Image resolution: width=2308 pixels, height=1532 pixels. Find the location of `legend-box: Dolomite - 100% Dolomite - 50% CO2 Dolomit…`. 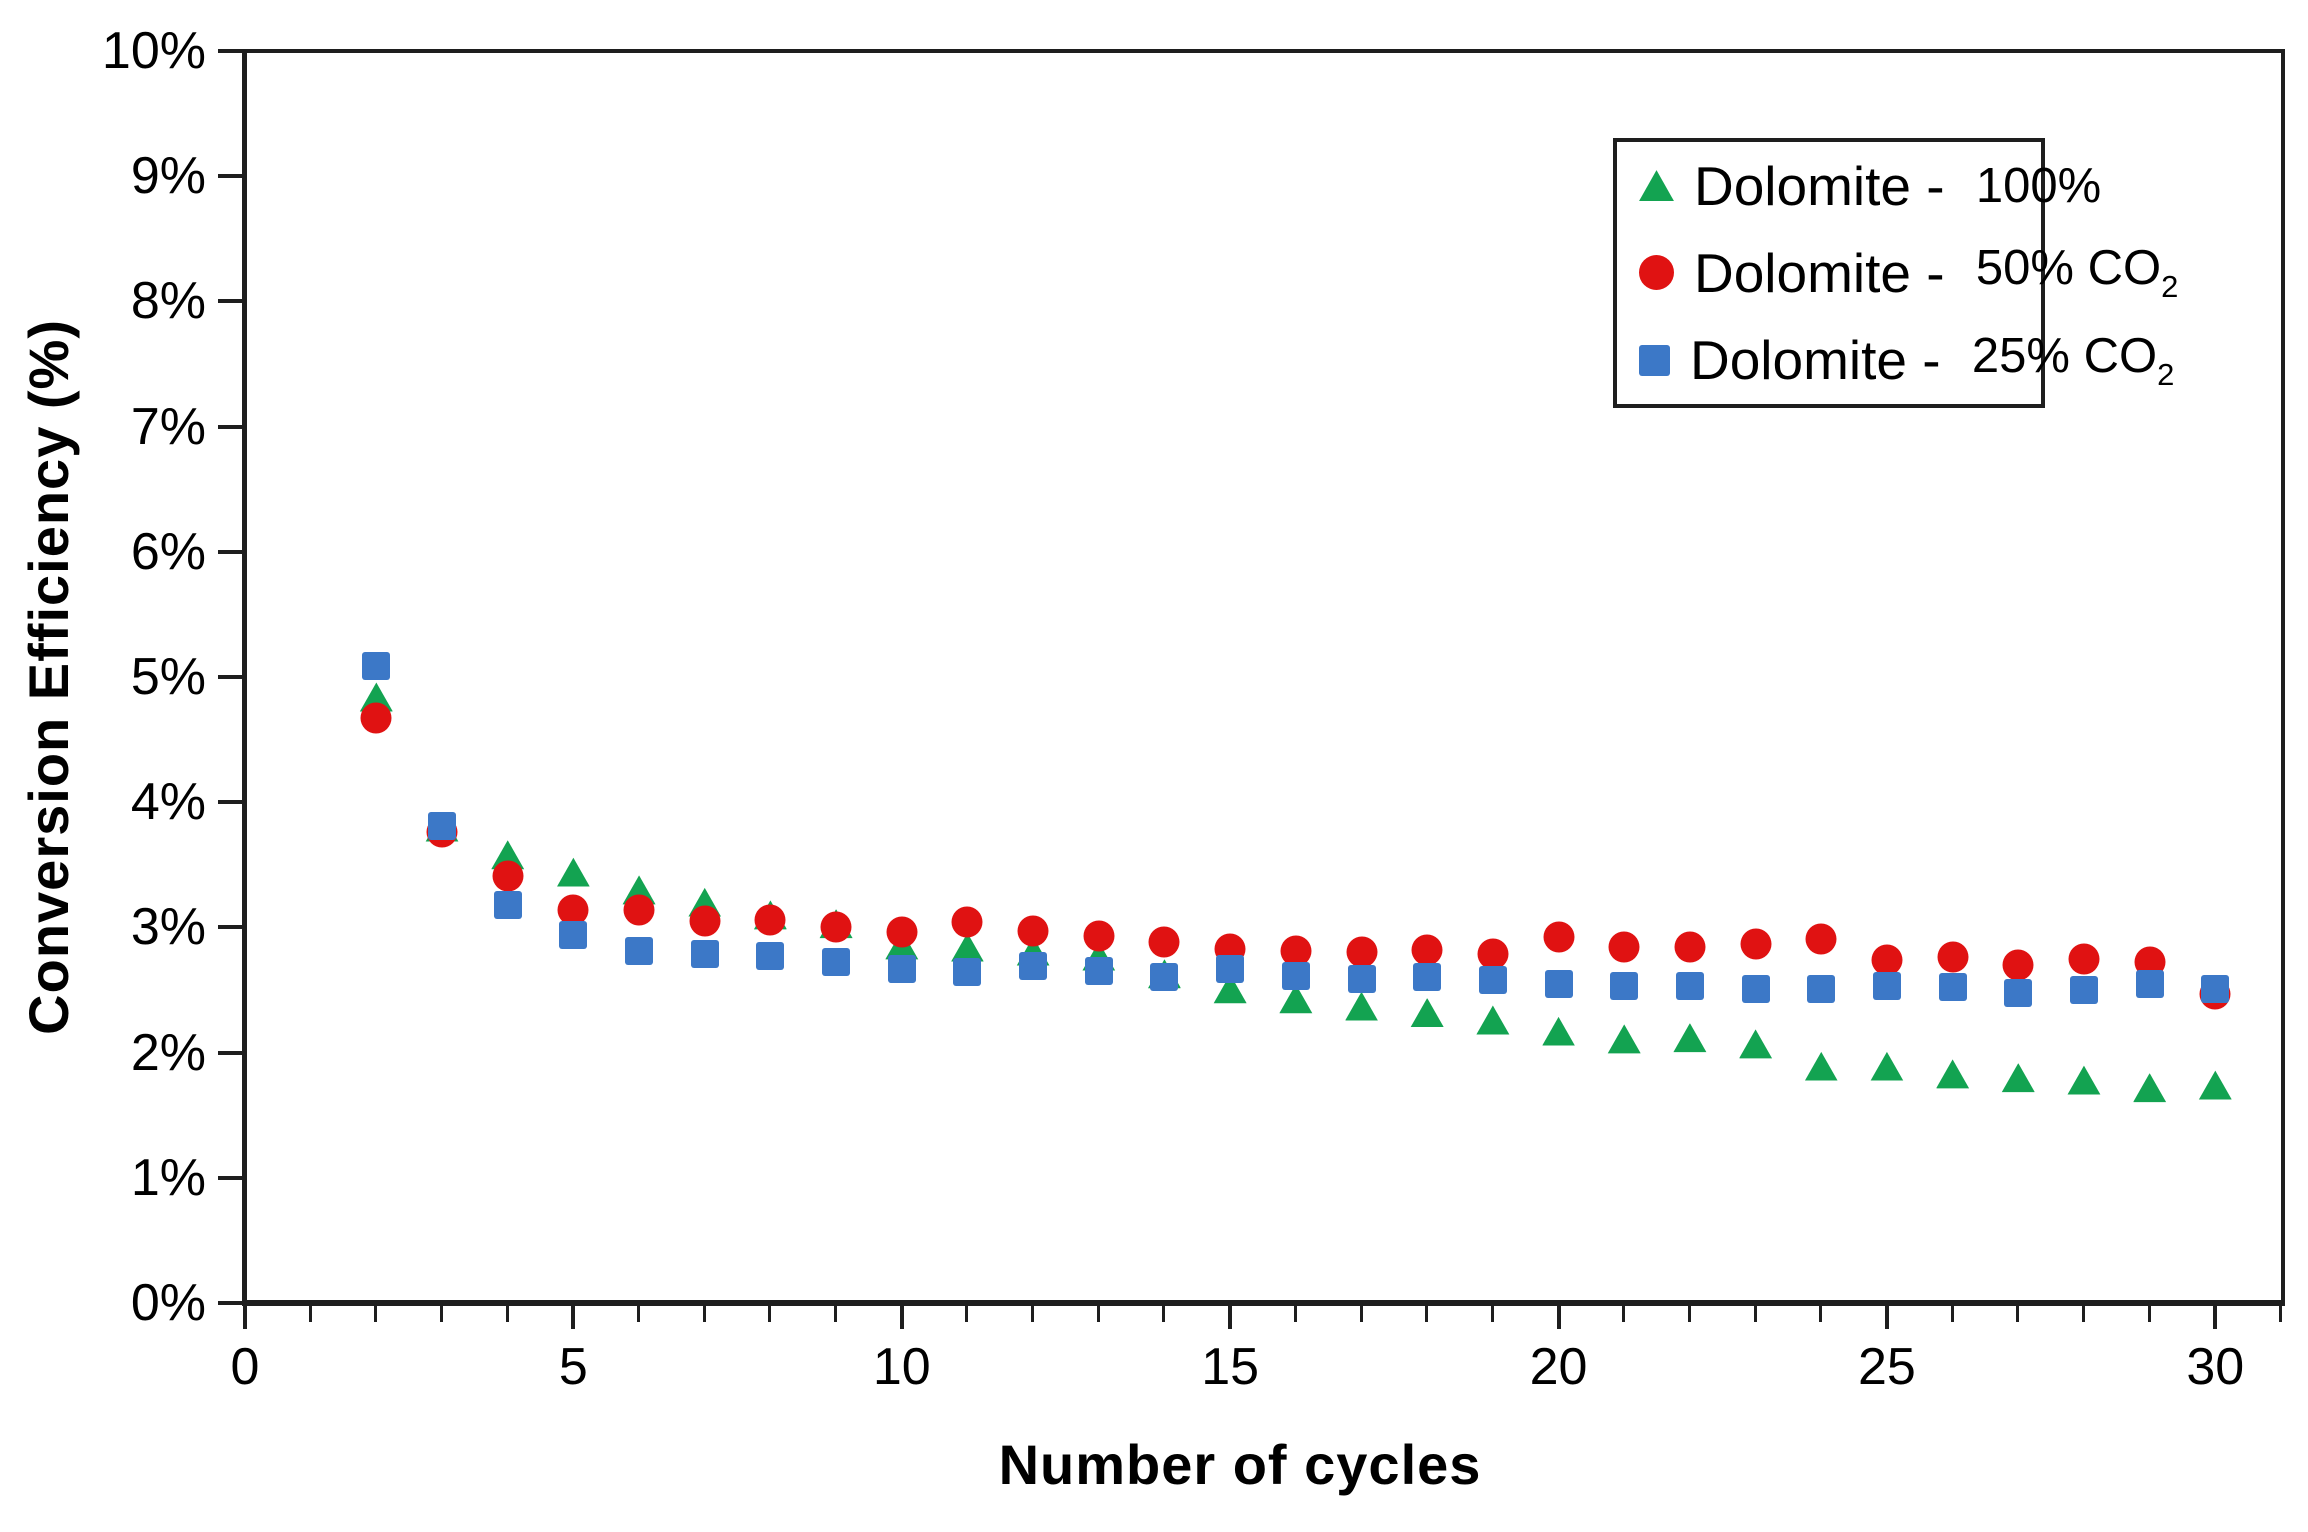

legend-box: Dolomite - 100% Dolomite - 50% CO2 Dolomit… is located at coordinates (1895, 273).